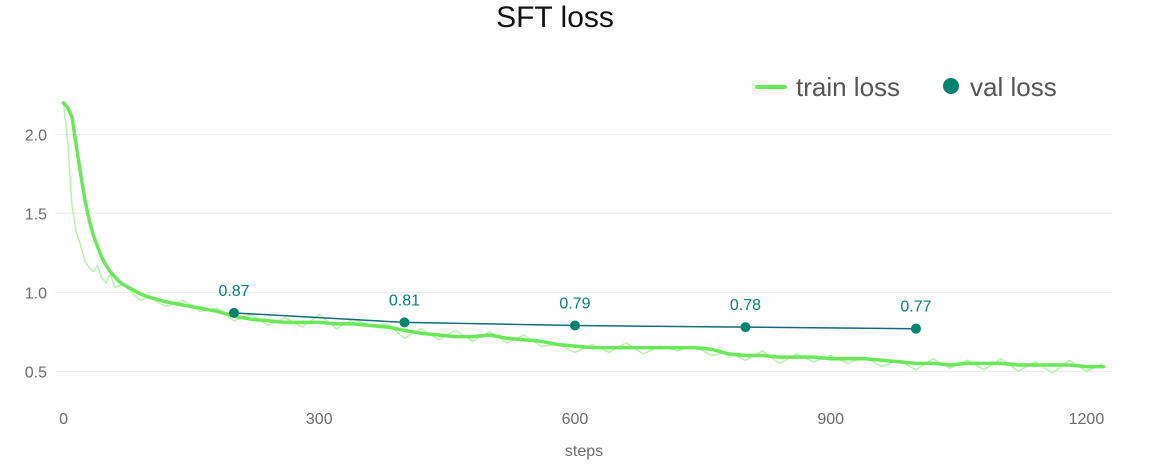 This screenshot has height=465, width=1155. Describe the element at coordinates (574, 304) in the screenshot. I see `val-loss-data-label: 0.79` at that location.